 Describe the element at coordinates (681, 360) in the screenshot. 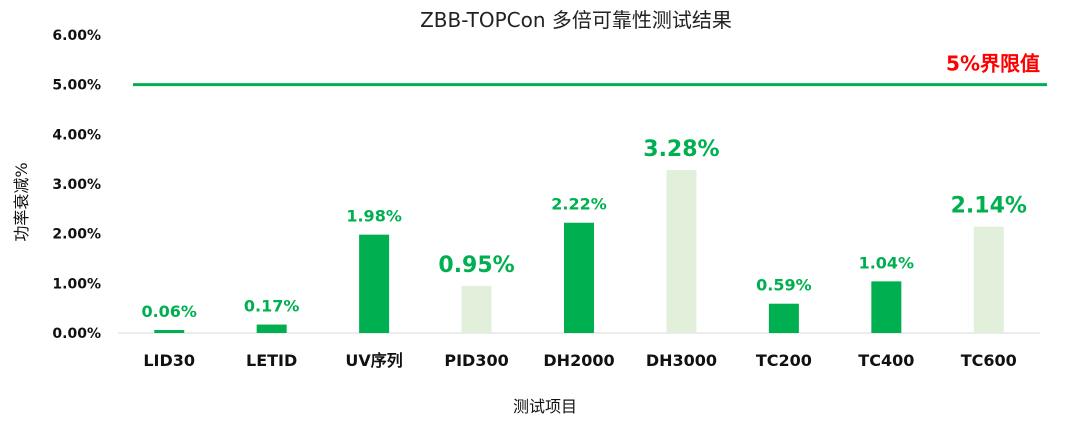

I see `x-tick-label: DH3000` at that location.